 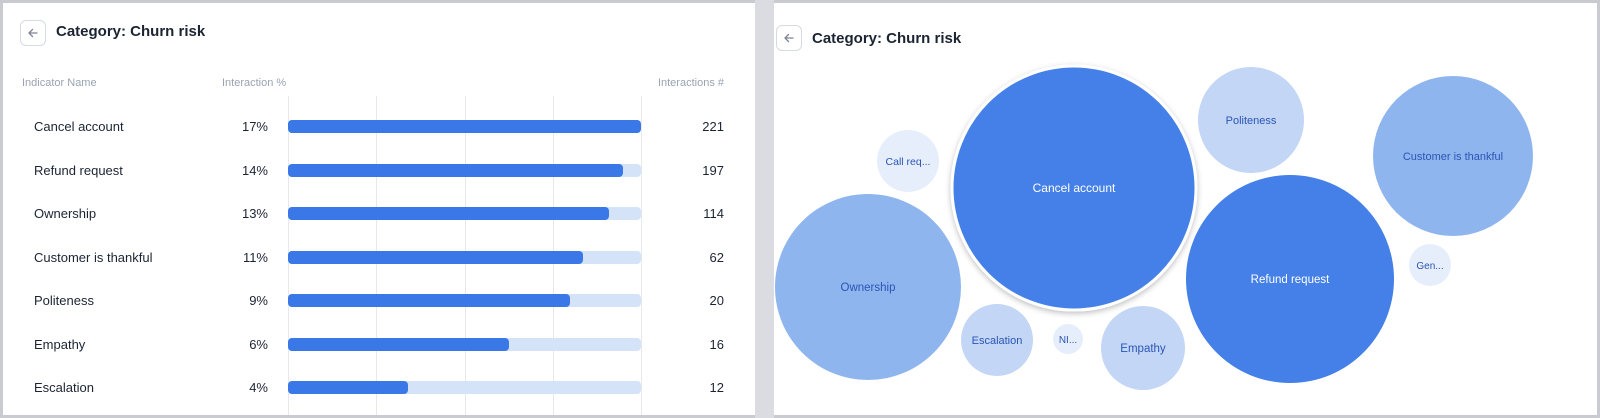 What do you see at coordinates (65, 213) in the screenshot?
I see `bar-label: Ownership` at bounding box center [65, 213].